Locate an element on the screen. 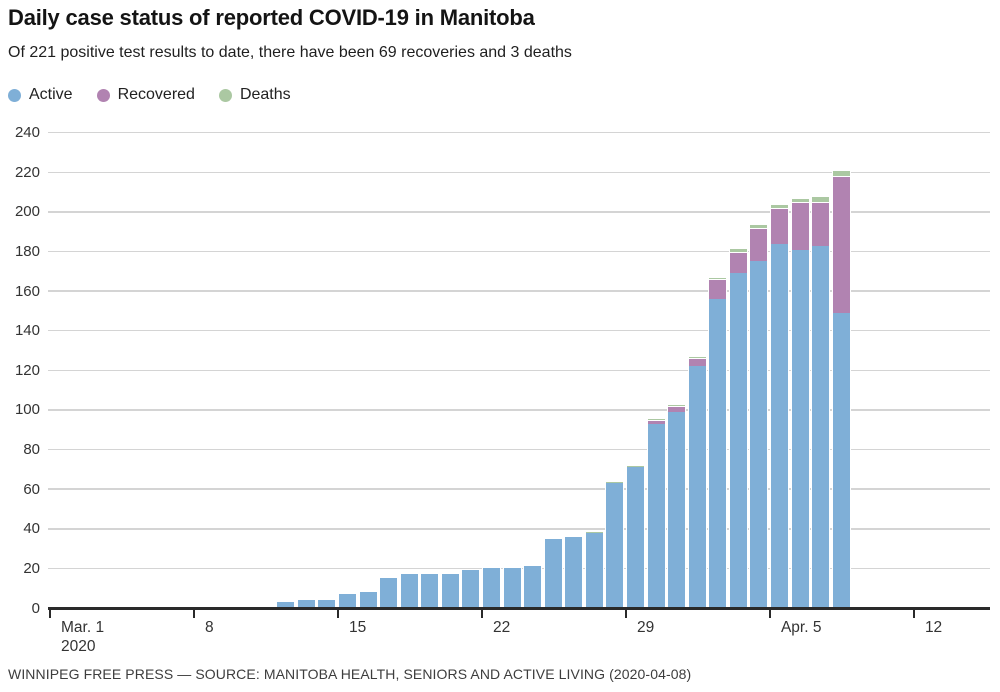 The image size is (1000, 692). x-axis-sublabel-year: 2020 is located at coordinates (78, 646).